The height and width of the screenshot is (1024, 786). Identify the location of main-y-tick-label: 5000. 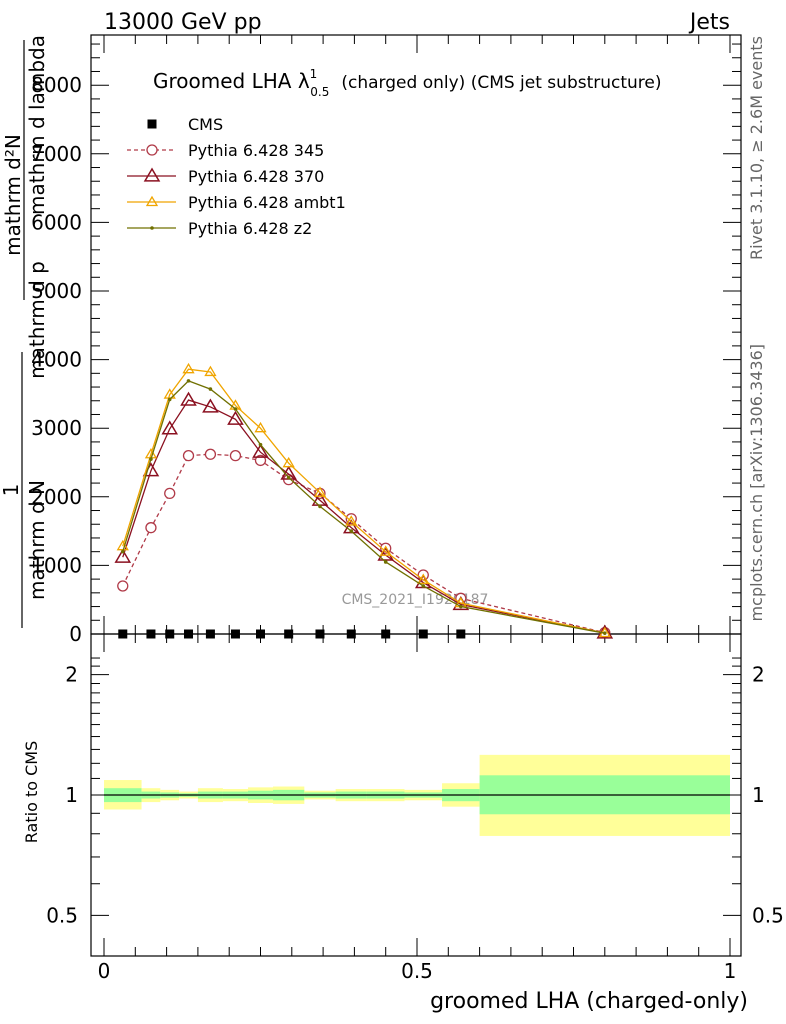
(56, 291).